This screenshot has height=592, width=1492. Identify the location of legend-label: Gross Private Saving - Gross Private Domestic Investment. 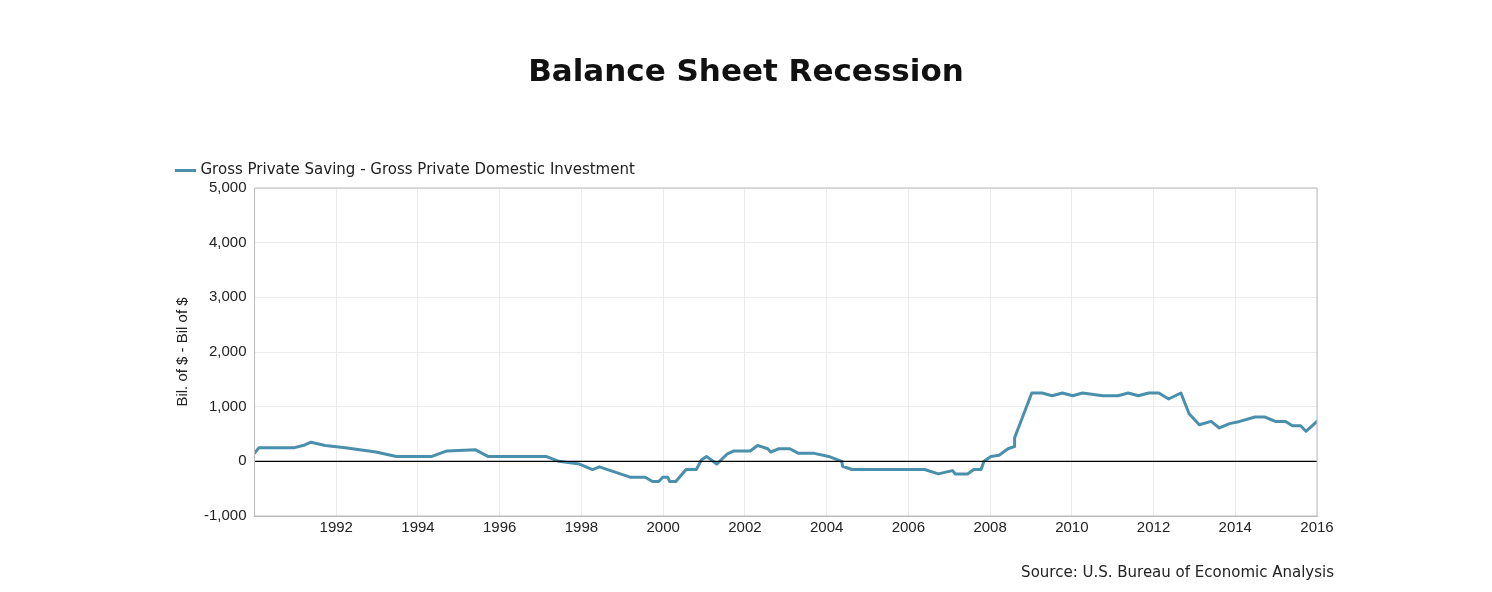
(417, 169).